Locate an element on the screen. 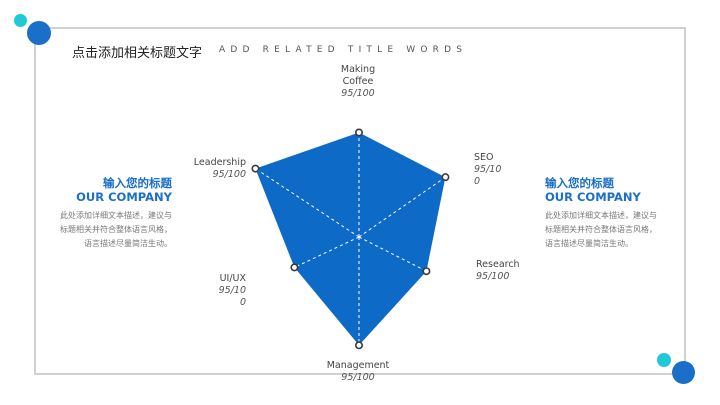 Image resolution: width=720 pixels, height=405 pixels. axis-name: Making is located at coordinates (358, 69).